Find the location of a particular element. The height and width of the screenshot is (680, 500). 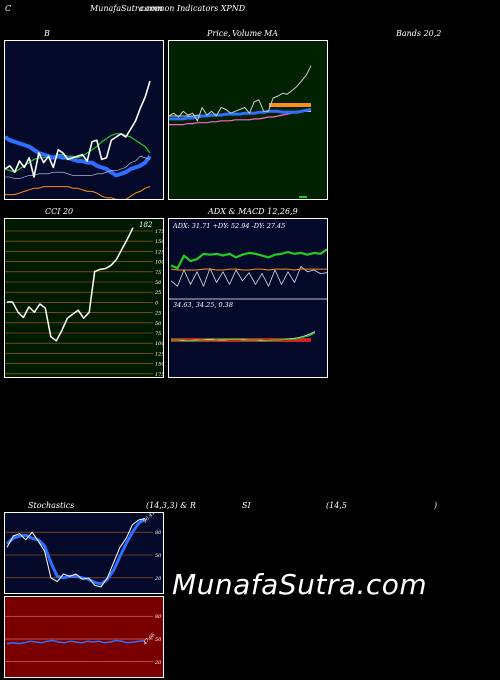

stoch-value-label: 96.41 is located at coordinates (149, 518).